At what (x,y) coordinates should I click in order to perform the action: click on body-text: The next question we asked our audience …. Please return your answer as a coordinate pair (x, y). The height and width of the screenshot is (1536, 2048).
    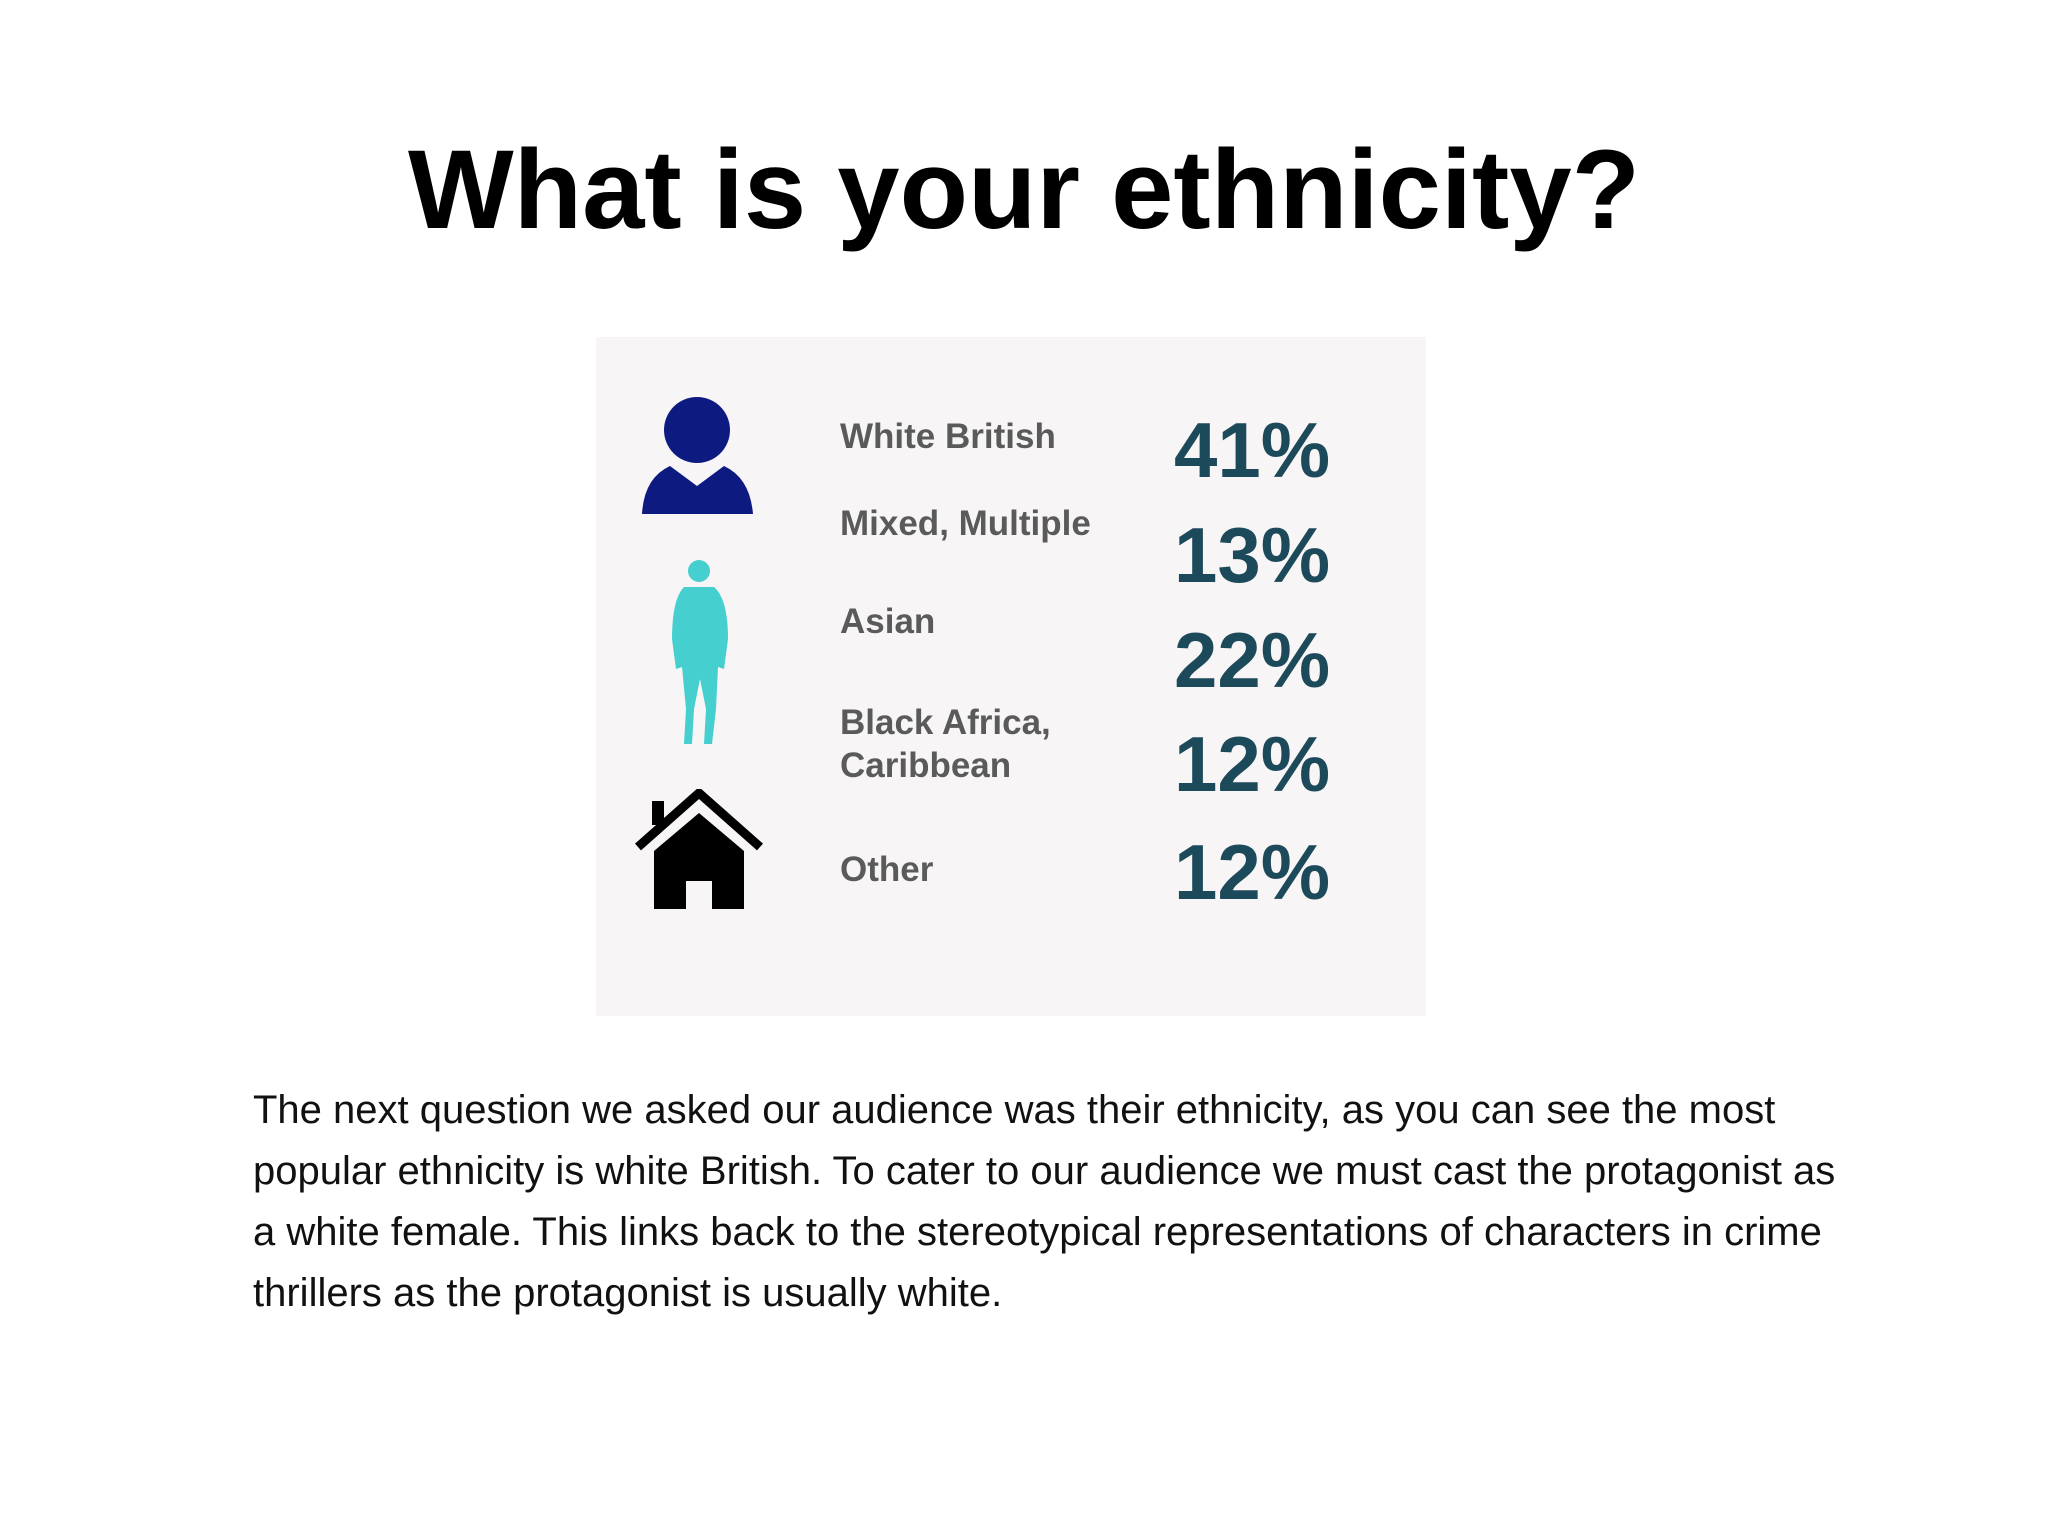
    Looking at the image, I should click on (1044, 1201).